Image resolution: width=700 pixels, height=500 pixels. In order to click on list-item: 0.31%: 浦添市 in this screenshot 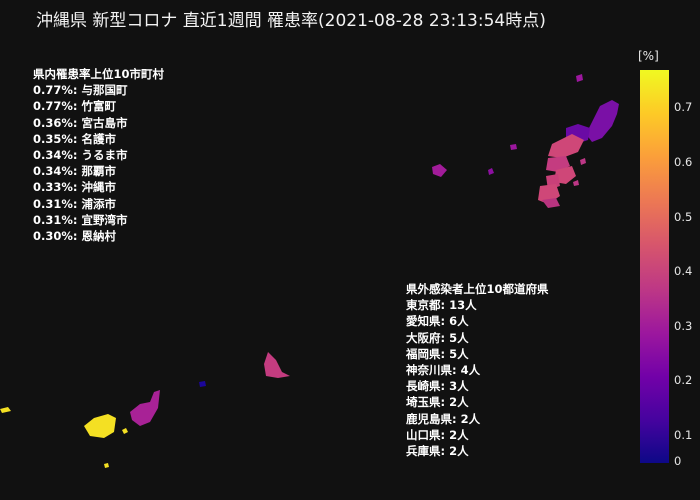, I will do `click(74, 203)`.